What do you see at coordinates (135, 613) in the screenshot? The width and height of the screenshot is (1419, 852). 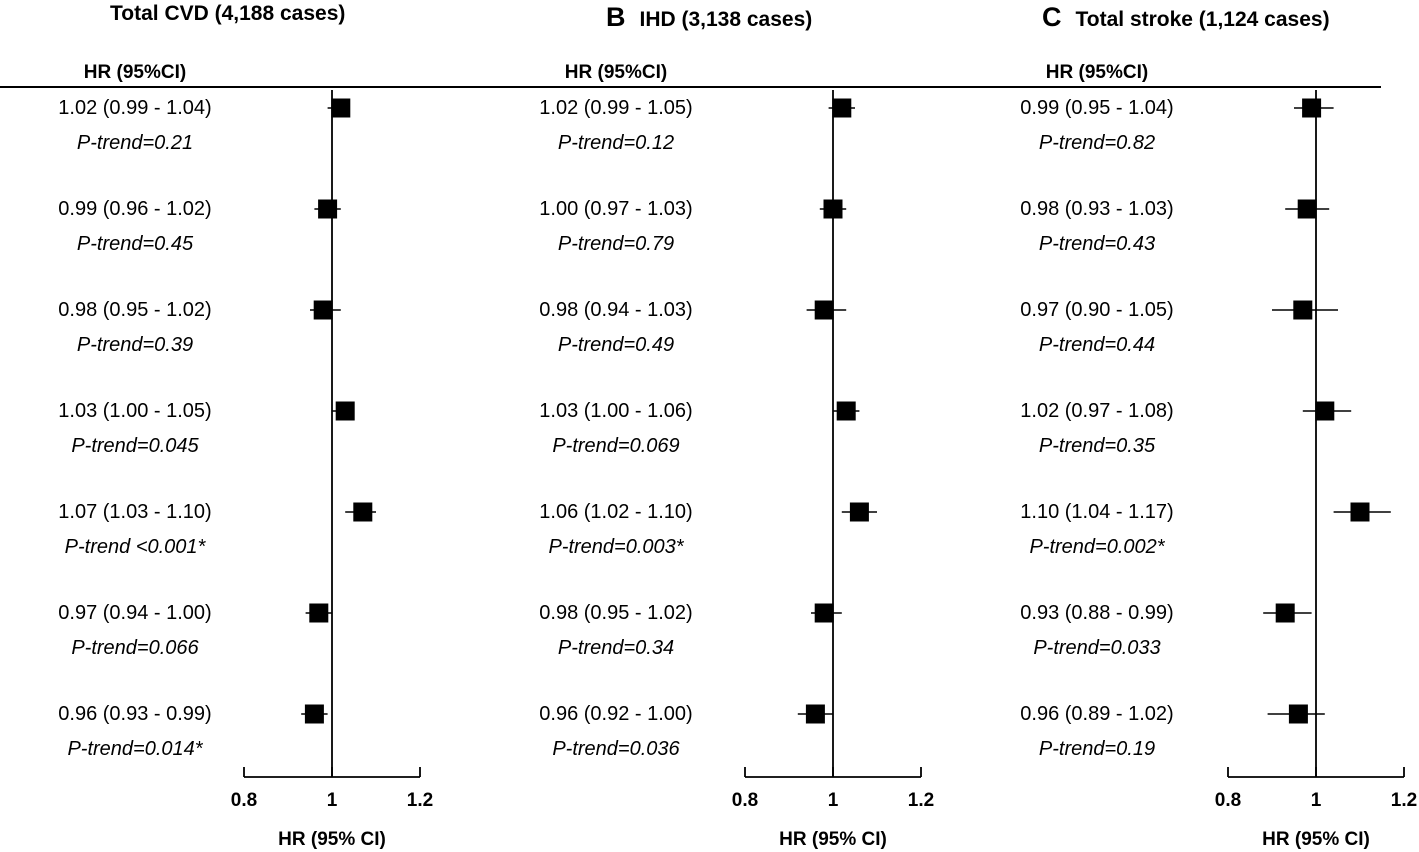 I see `panel-a-hr-label: 0.97 (0.94 - 1.00)` at bounding box center [135, 613].